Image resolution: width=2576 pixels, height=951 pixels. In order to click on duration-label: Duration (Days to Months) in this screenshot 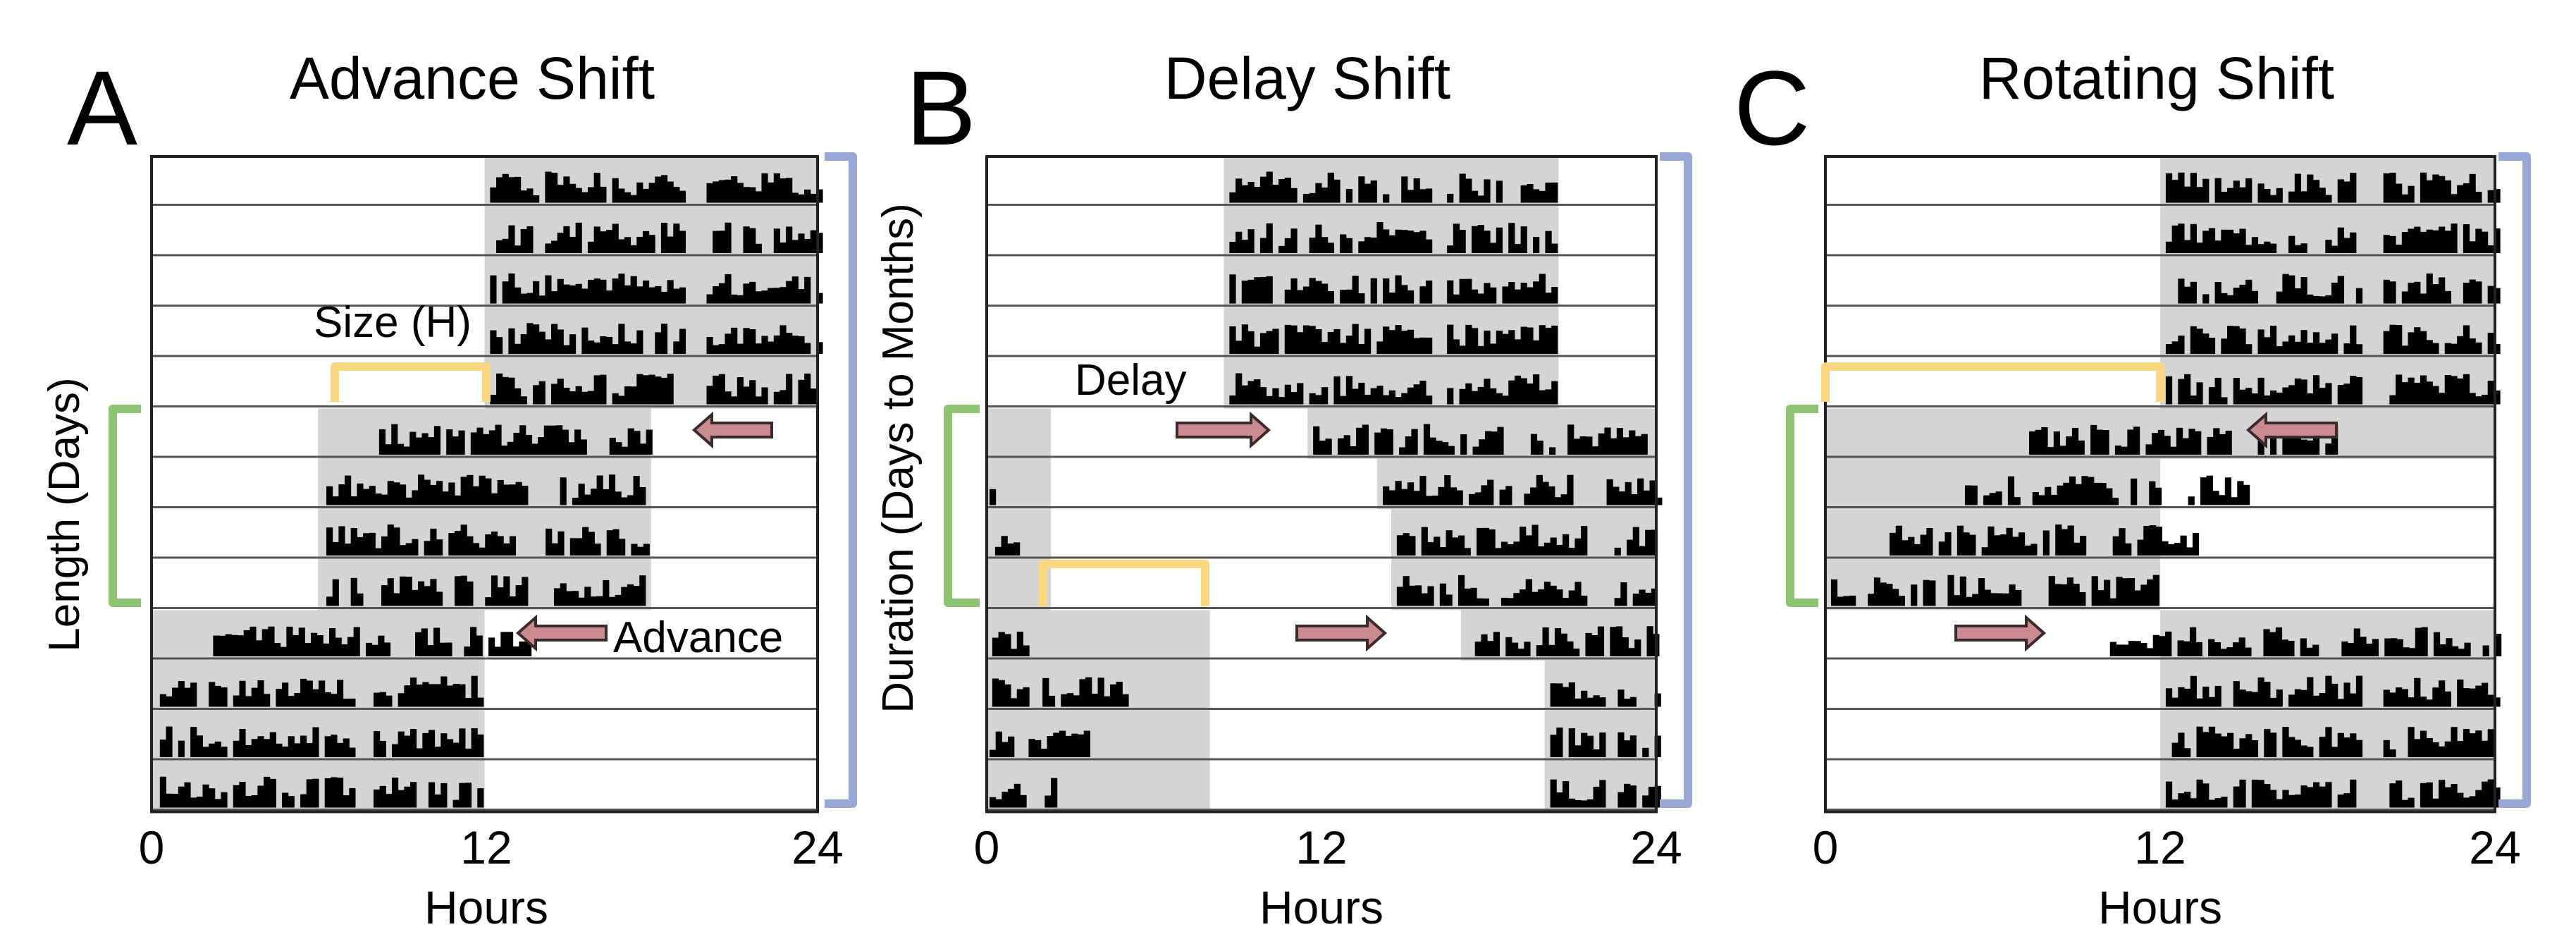, I will do `click(898, 458)`.